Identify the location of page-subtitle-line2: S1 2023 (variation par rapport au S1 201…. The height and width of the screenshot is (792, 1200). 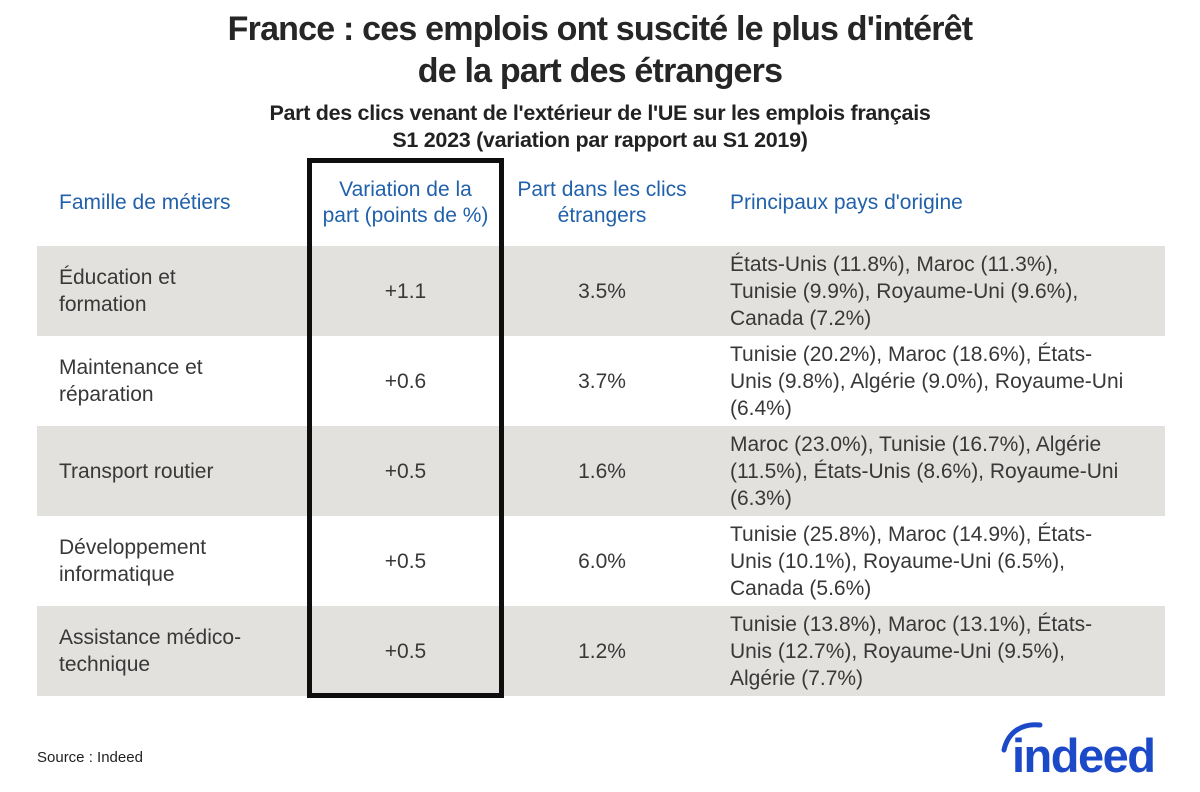
(600, 140).